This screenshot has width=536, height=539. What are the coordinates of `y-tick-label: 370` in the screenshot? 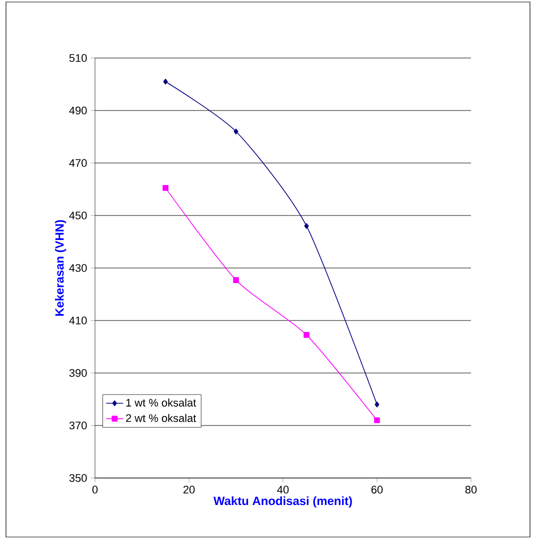 It's located at (78, 426).